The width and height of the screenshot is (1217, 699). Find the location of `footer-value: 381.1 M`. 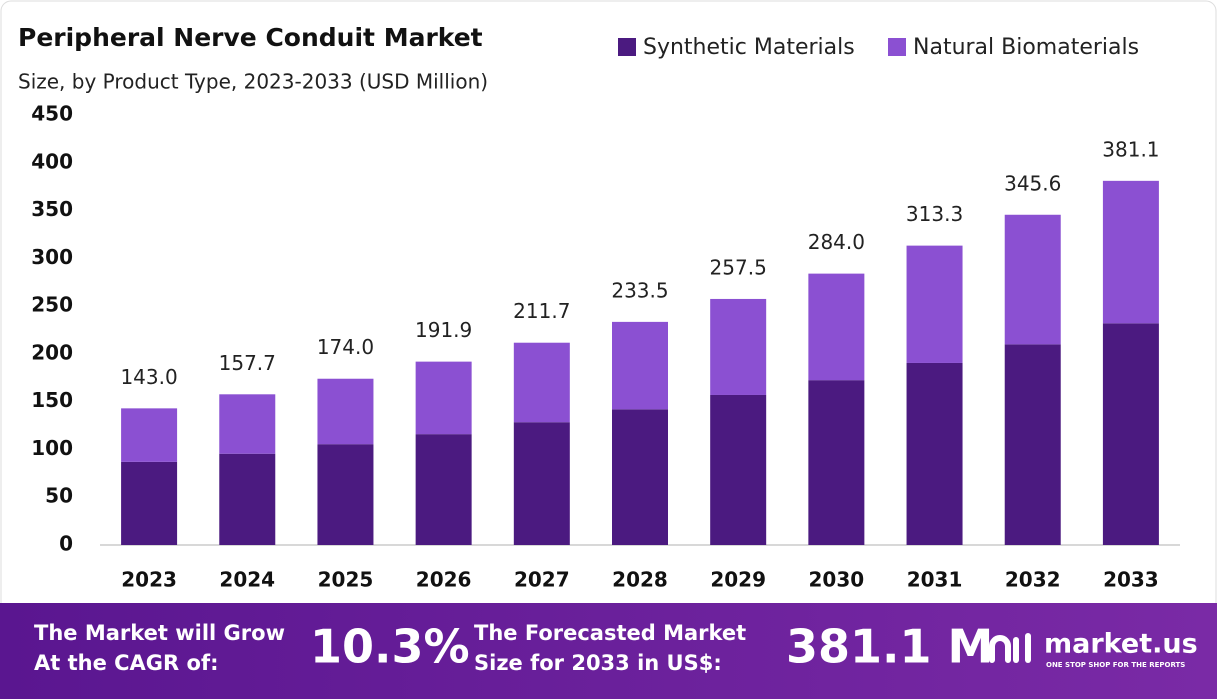

footer-value: 381.1 M is located at coordinates (889, 647).